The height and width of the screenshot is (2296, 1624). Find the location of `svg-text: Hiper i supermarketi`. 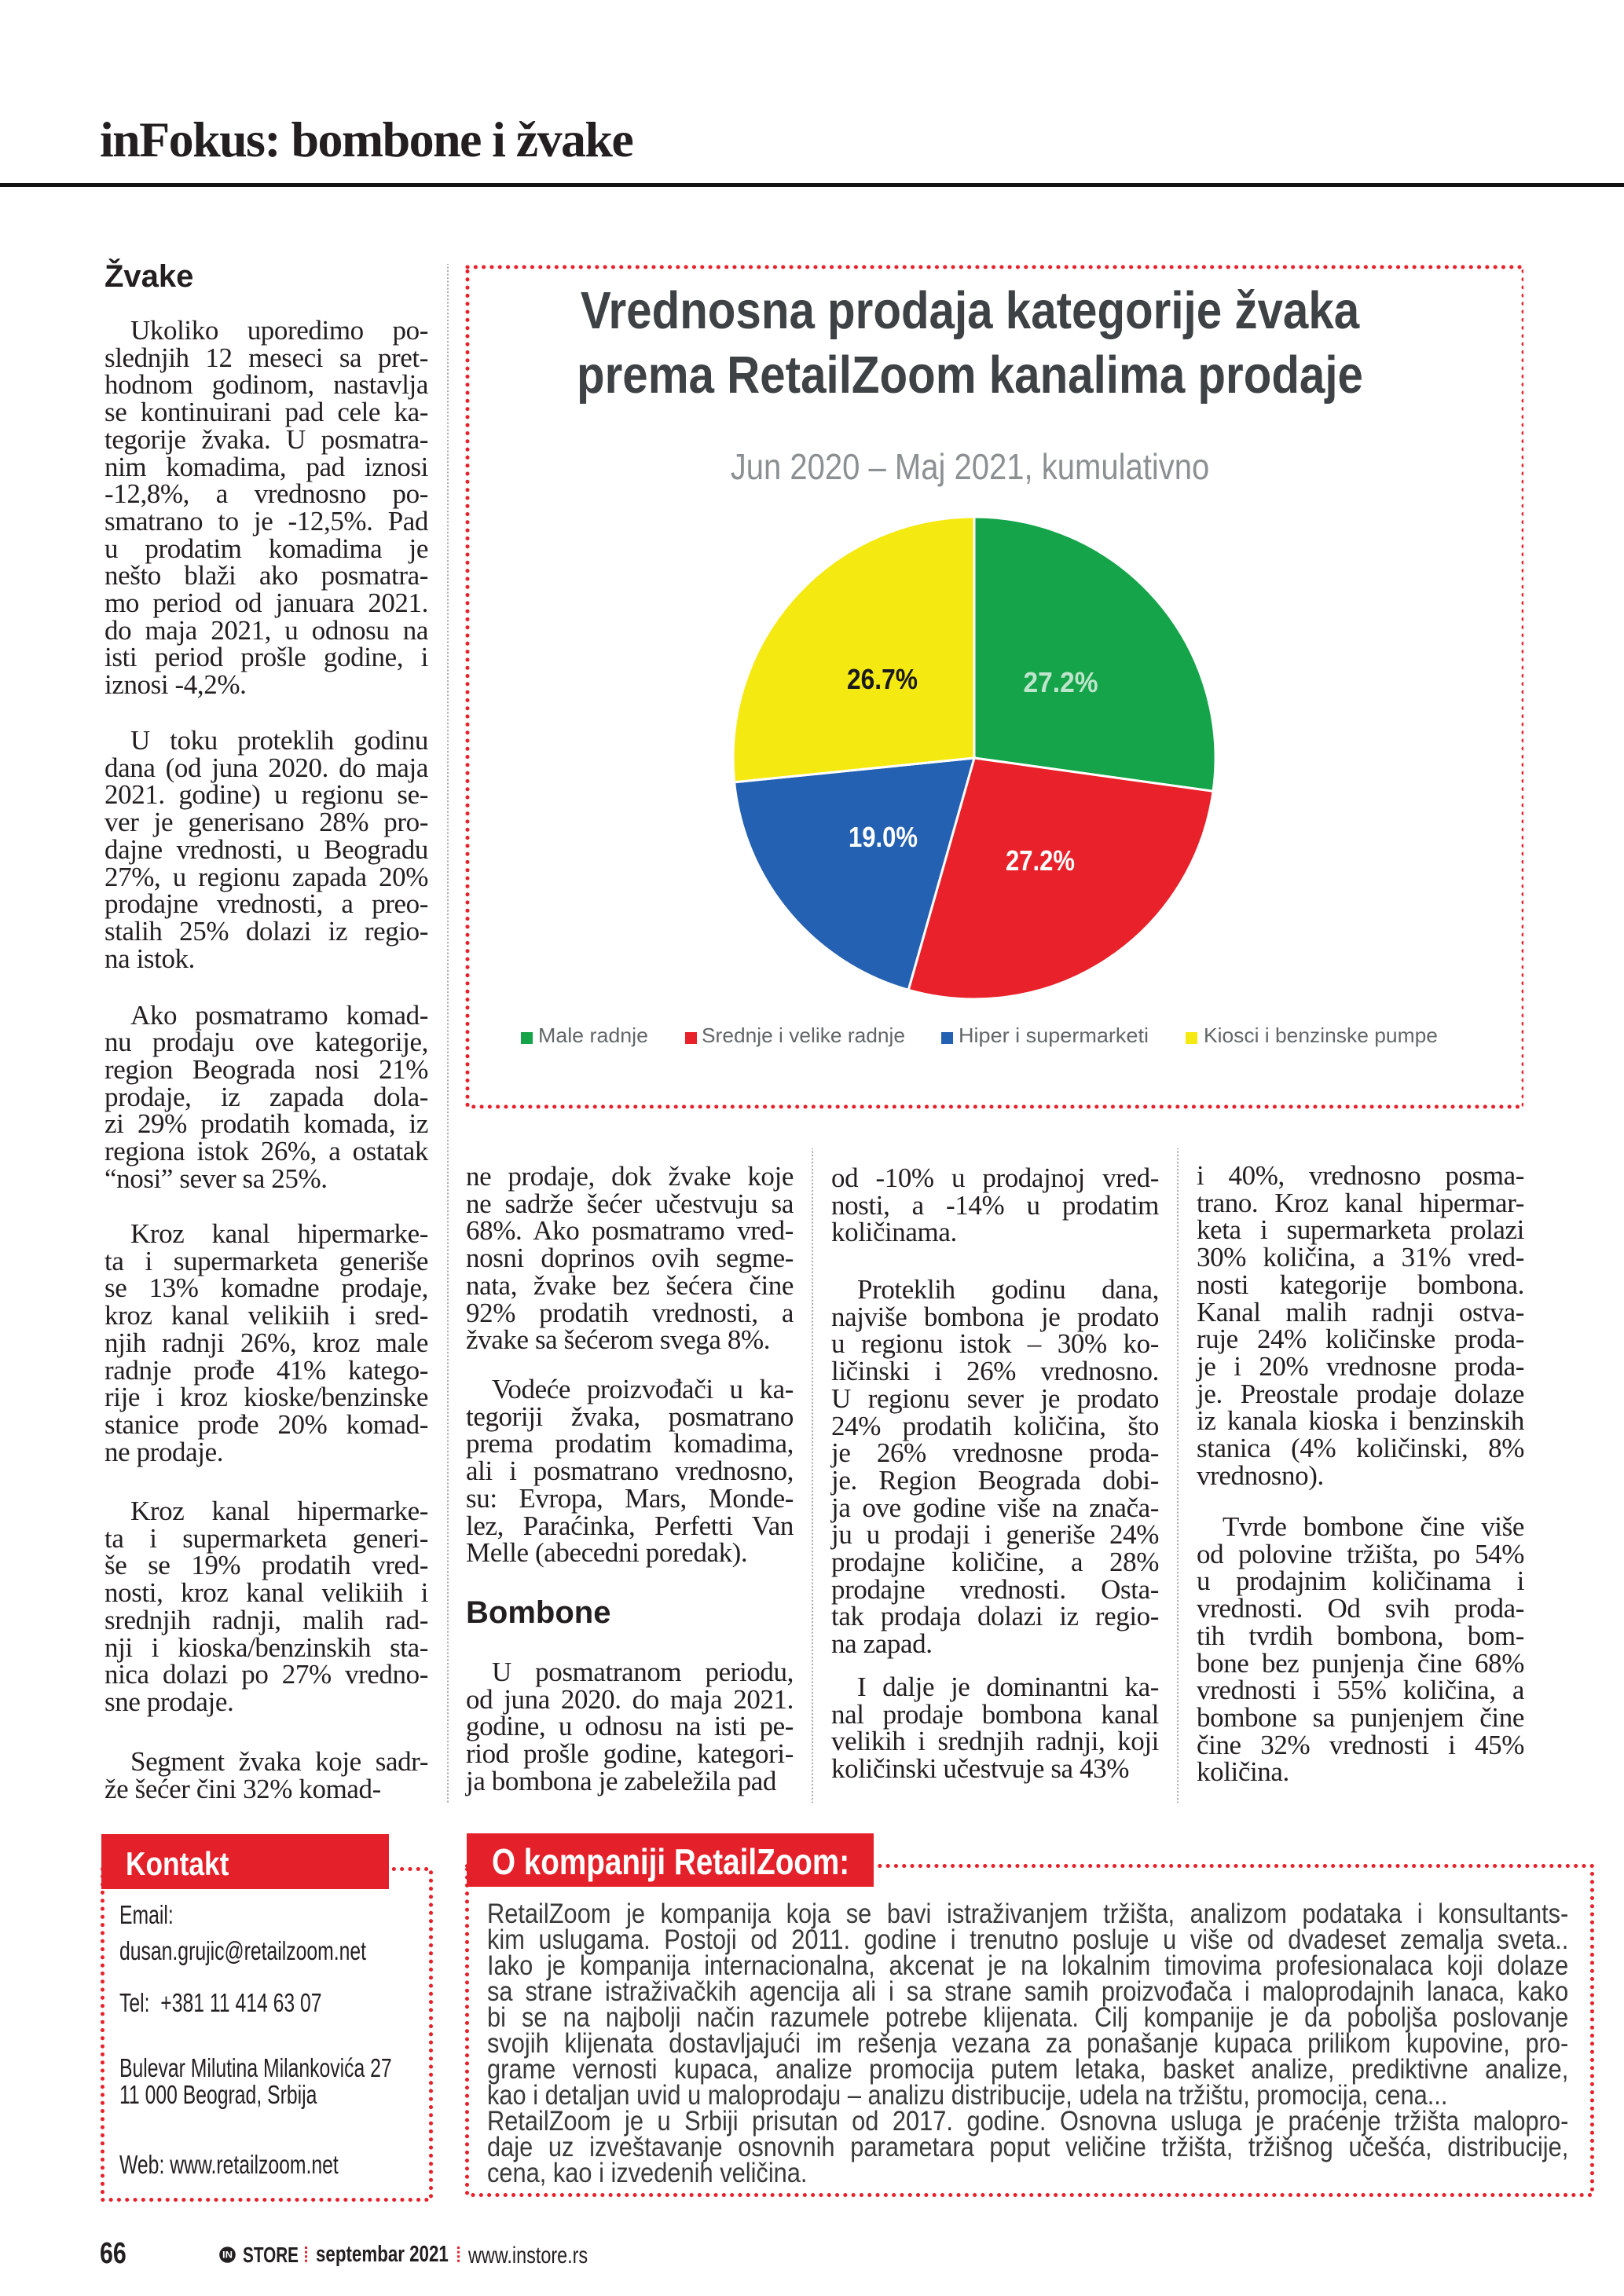

svg-text: Hiper i supermarketi is located at coordinates (1054, 1035).